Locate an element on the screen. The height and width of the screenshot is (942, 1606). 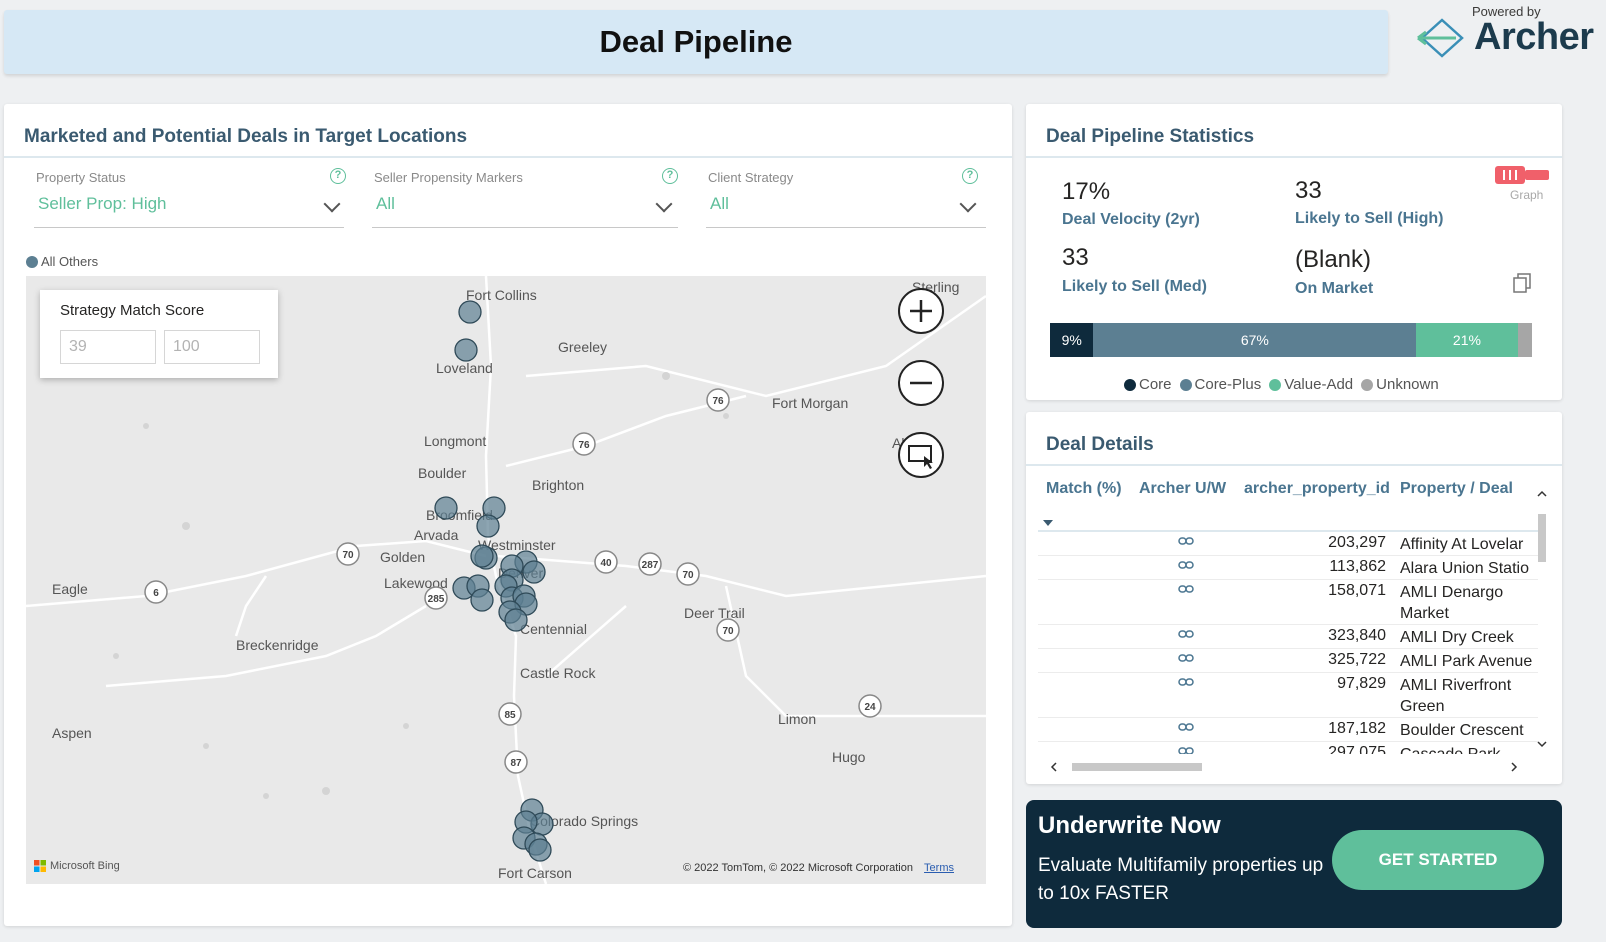
select-area-button is located at coordinates (921, 455).